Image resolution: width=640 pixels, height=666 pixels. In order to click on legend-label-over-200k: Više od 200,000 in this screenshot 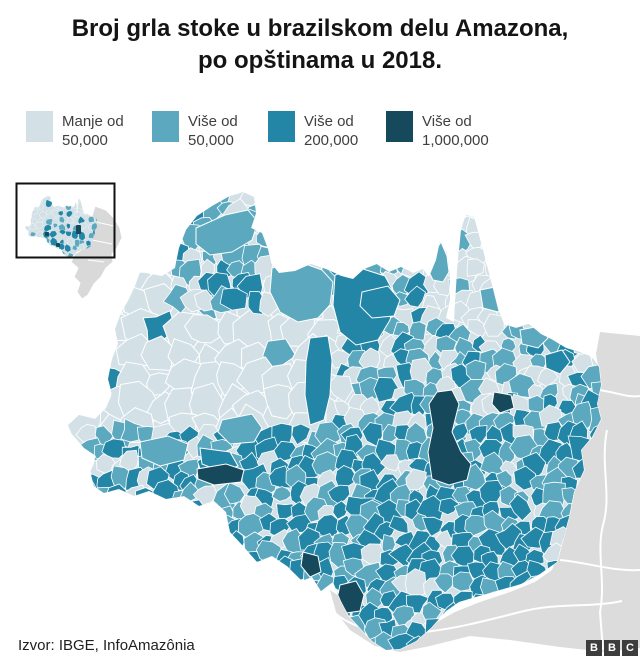, I will do `click(331, 131)`.